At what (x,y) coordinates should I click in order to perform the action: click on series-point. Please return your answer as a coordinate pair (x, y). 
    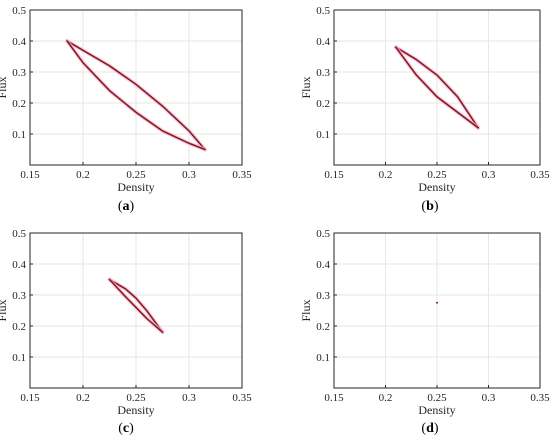
    Looking at the image, I should click on (437, 302).